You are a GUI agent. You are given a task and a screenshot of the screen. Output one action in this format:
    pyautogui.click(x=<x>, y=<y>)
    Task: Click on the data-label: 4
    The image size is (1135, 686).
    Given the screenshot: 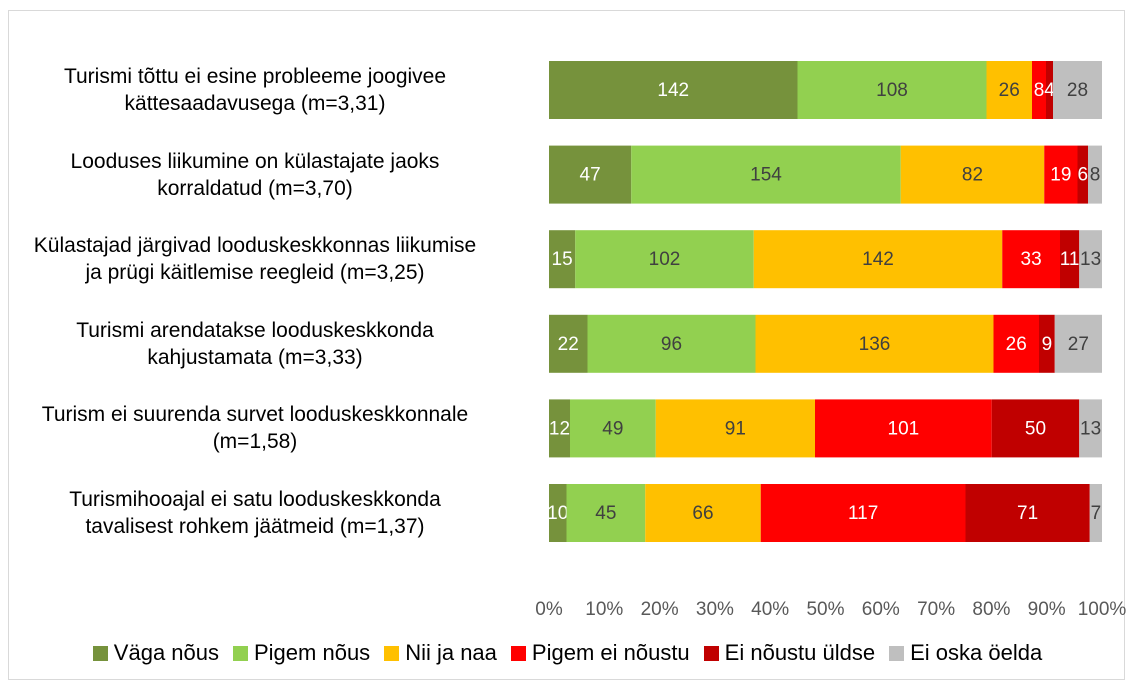 What is the action you would take?
    pyautogui.click(x=1049, y=90)
    